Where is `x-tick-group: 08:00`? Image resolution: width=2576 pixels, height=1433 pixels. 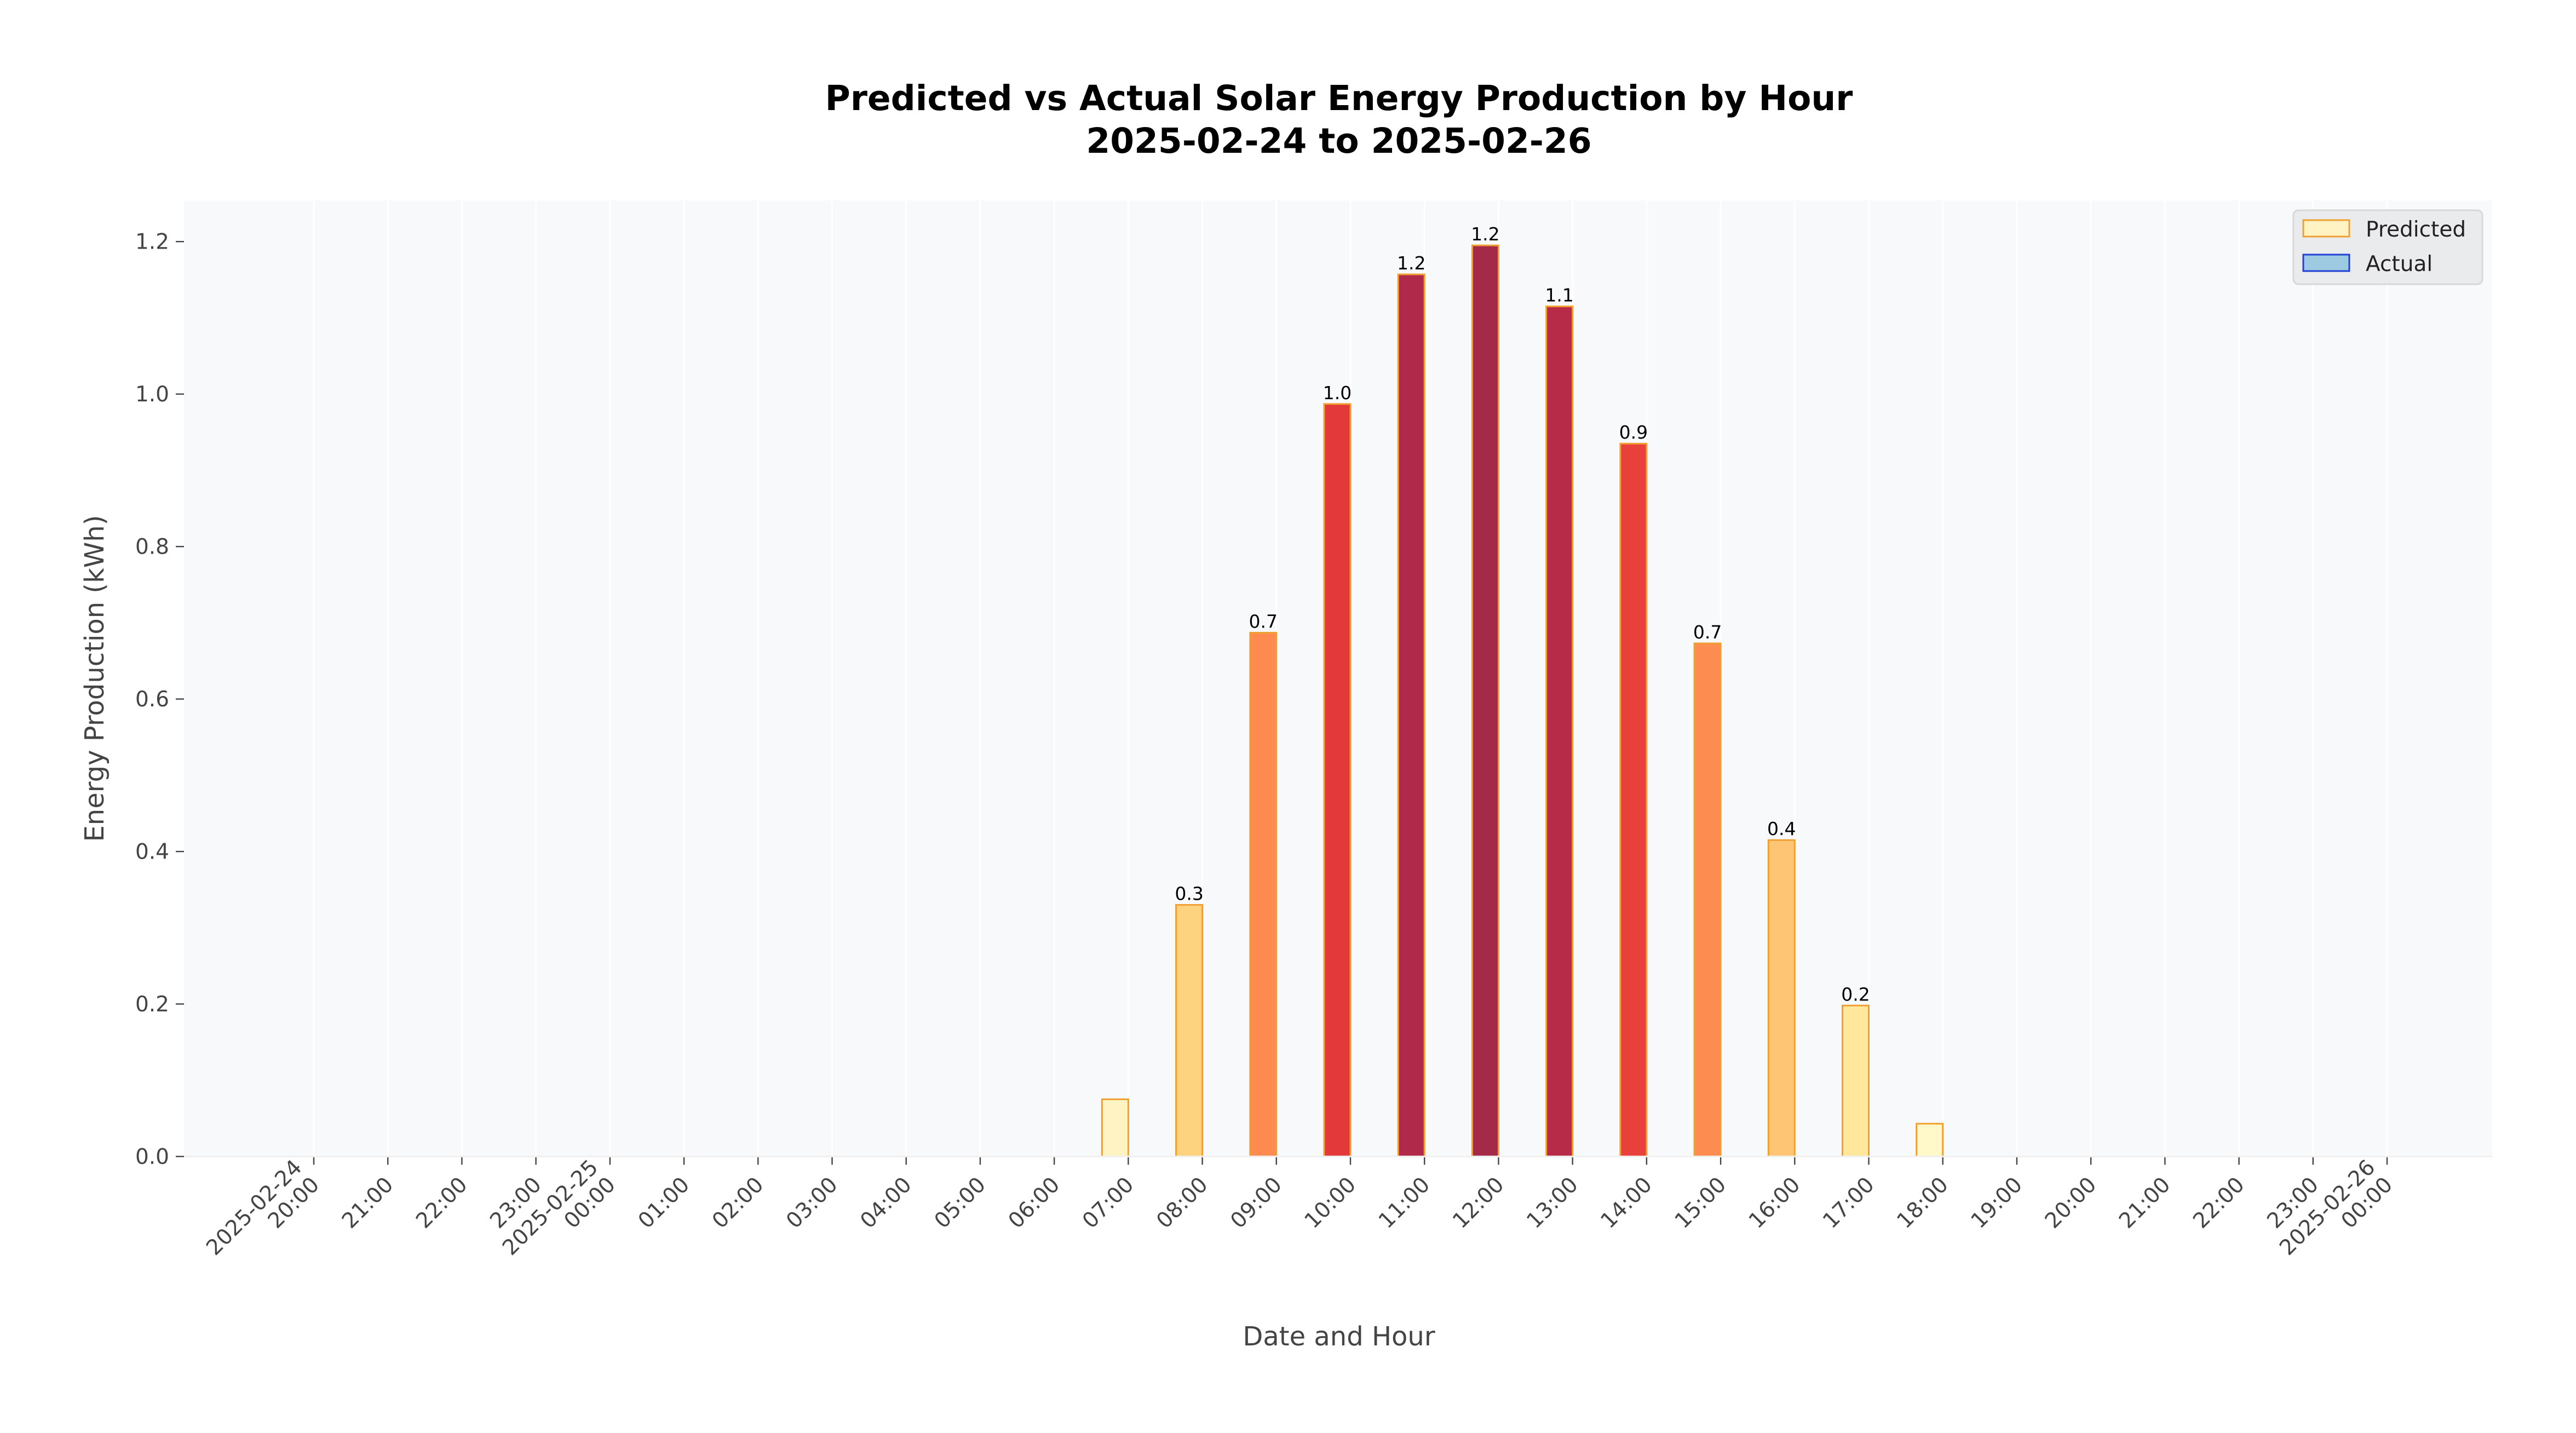 x-tick-group: 08:00 is located at coordinates (1182, 1202).